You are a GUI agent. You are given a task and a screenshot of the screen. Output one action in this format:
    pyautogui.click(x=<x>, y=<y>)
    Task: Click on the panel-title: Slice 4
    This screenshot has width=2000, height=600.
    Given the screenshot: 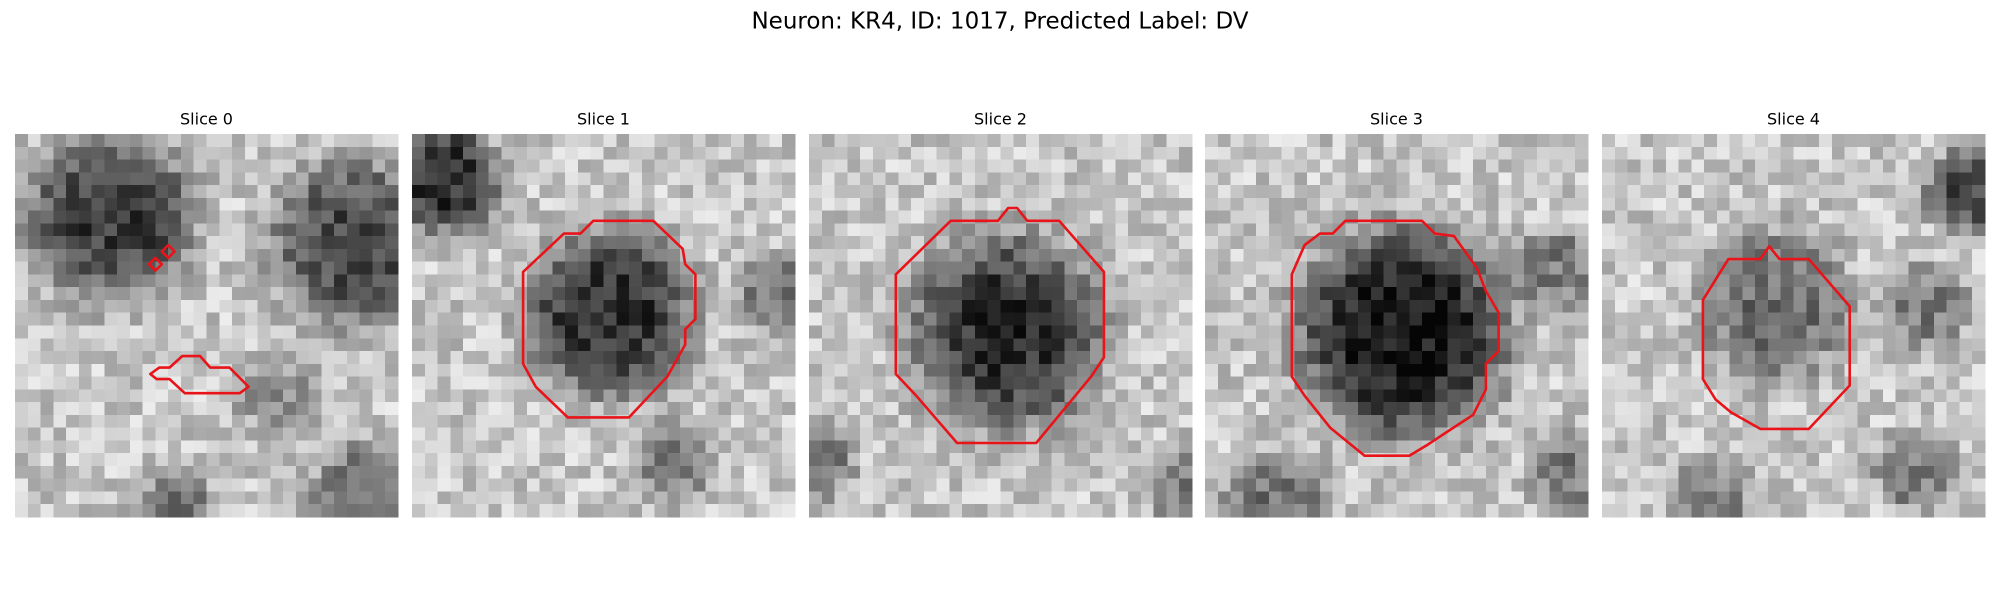 What is the action you would take?
    pyautogui.click(x=1793, y=119)
    